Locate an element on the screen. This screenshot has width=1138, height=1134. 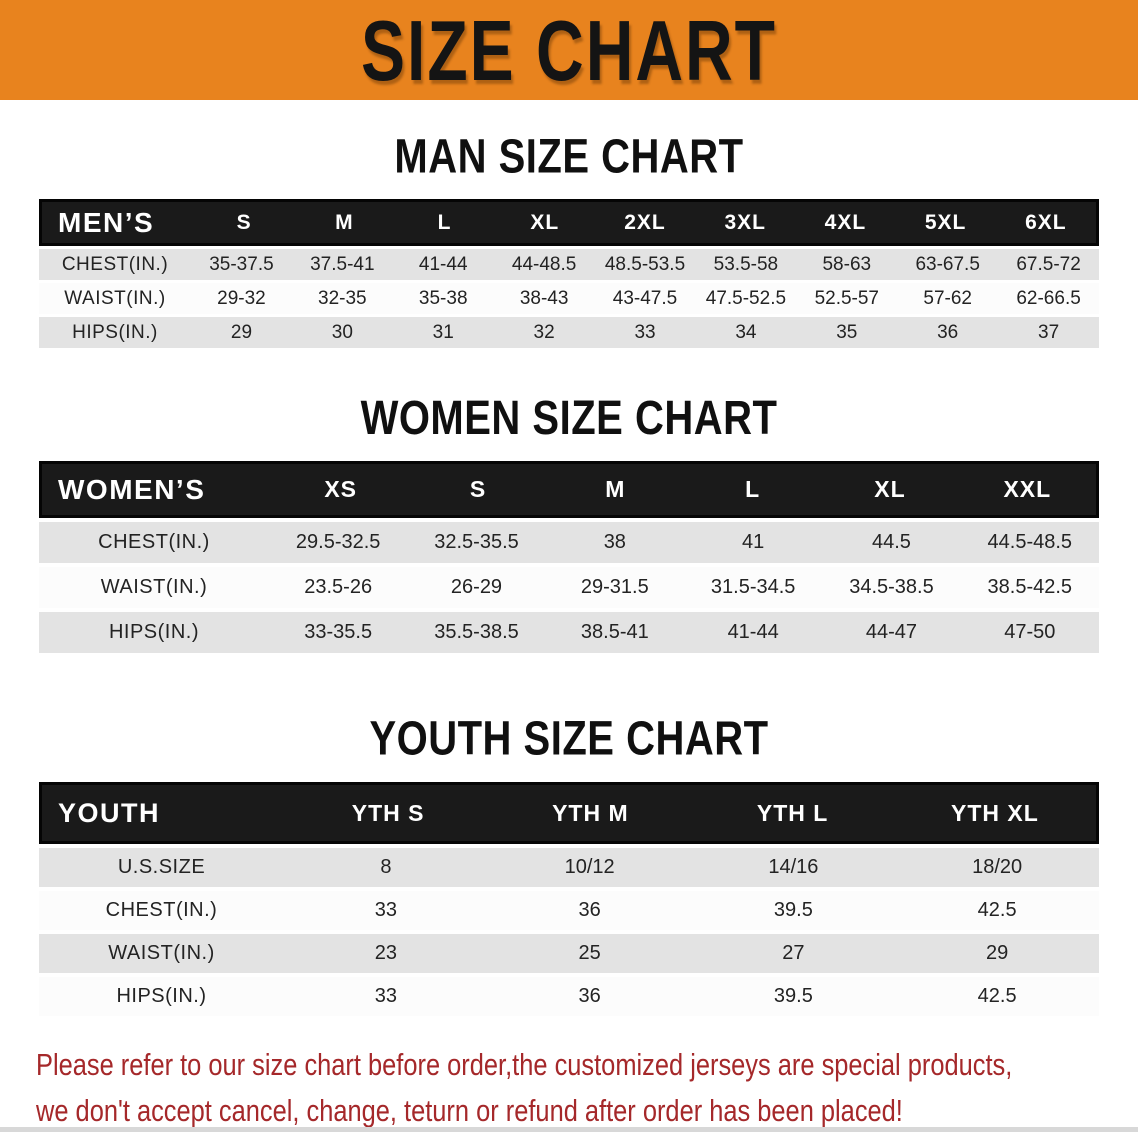
table-row: HIPS(IN.) 29 30 31 32 33 34 35 36 37 is located at coordinates (569, 332).